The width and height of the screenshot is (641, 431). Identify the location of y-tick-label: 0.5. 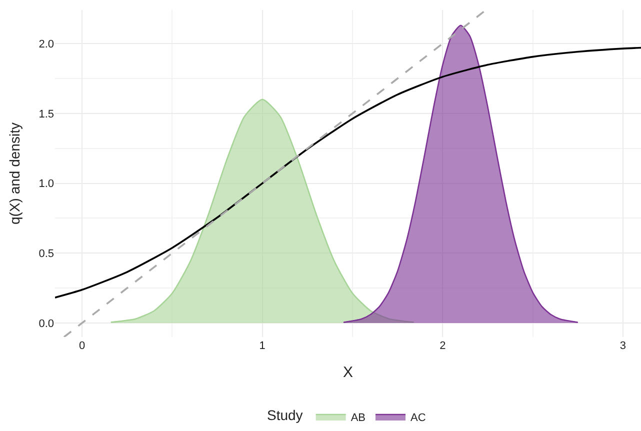
(46, 254).